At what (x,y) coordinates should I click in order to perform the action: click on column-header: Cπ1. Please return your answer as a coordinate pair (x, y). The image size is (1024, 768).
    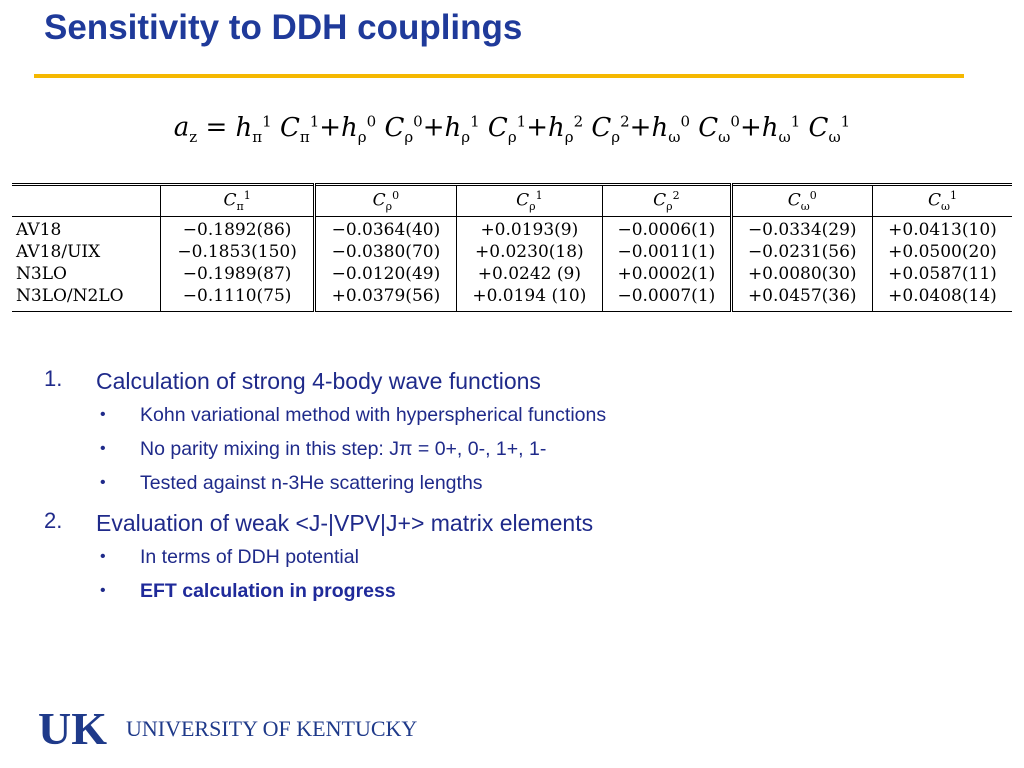
    Looking at the image, I should click on (238, 200).